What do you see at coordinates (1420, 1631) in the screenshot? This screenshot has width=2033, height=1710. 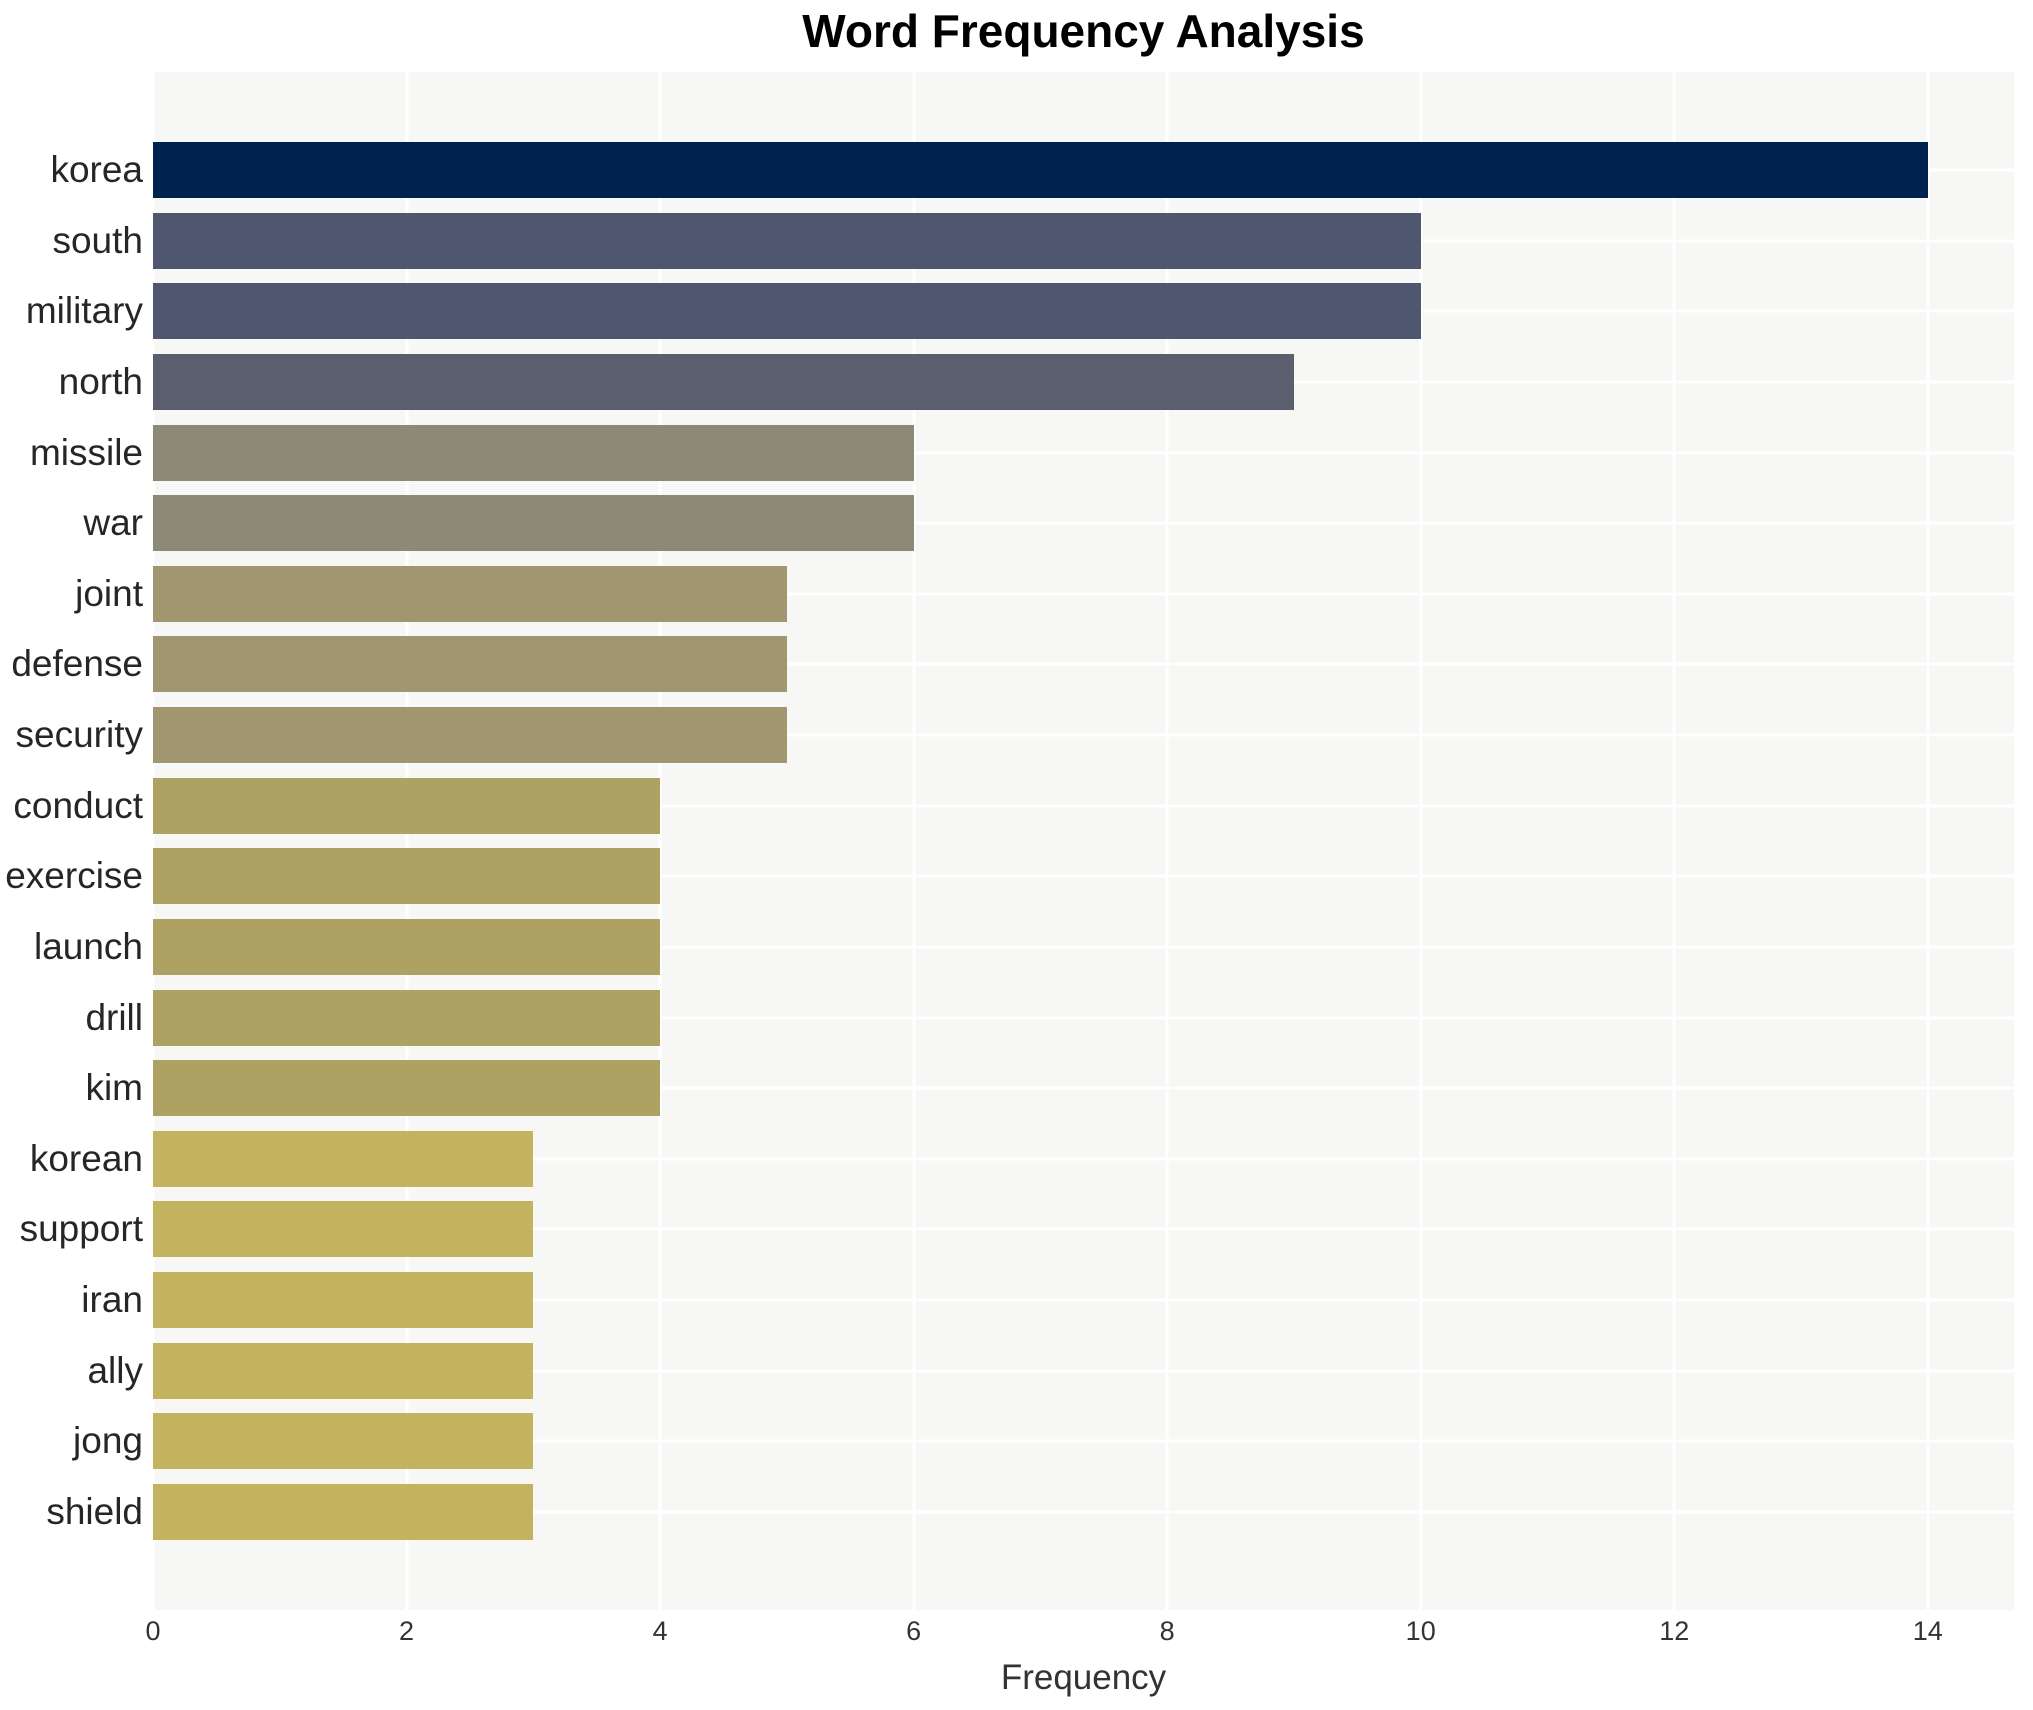 I see `x-tick-label-10: 10` at bounding box center [1420, 1631].